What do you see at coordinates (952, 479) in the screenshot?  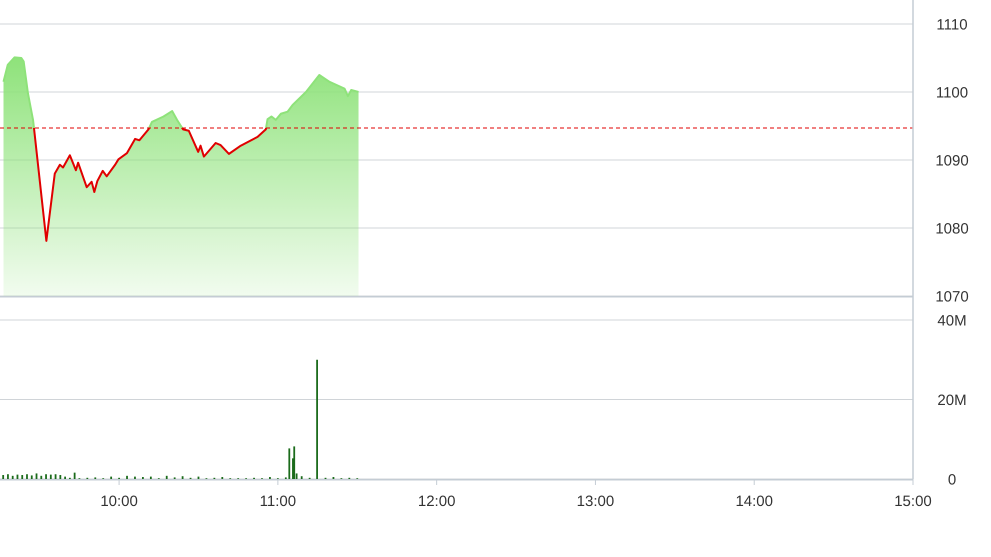 I see `y-tick-label: 0` at bounding box center [952, 479].